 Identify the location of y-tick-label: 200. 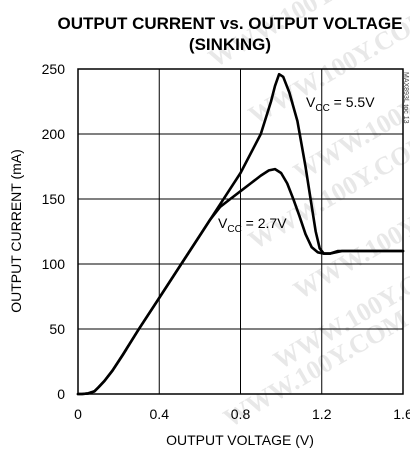
(54, 134).